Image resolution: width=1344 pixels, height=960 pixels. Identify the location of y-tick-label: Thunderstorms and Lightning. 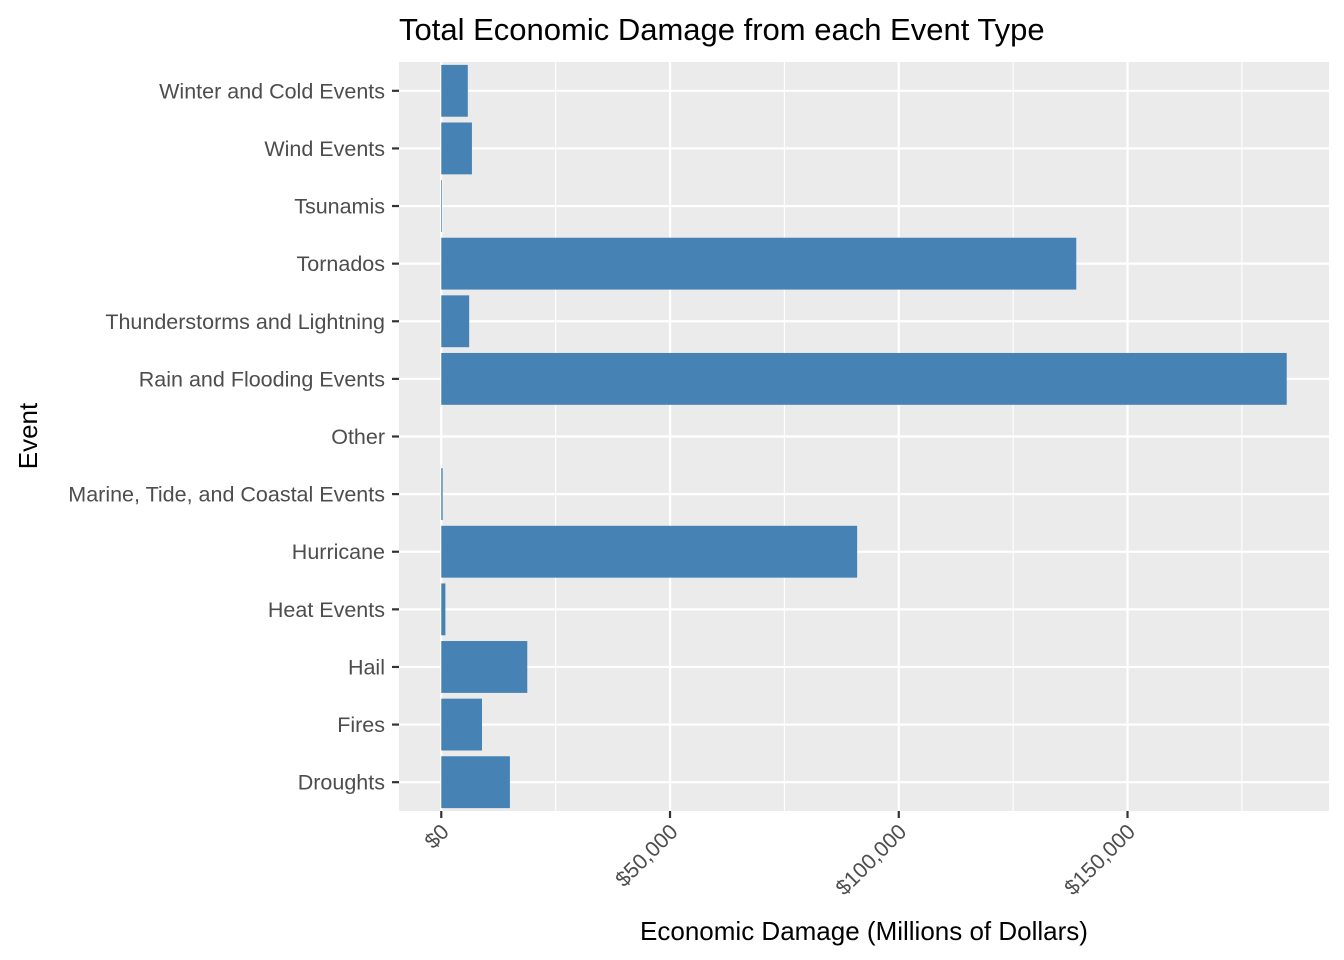
(245, 322).